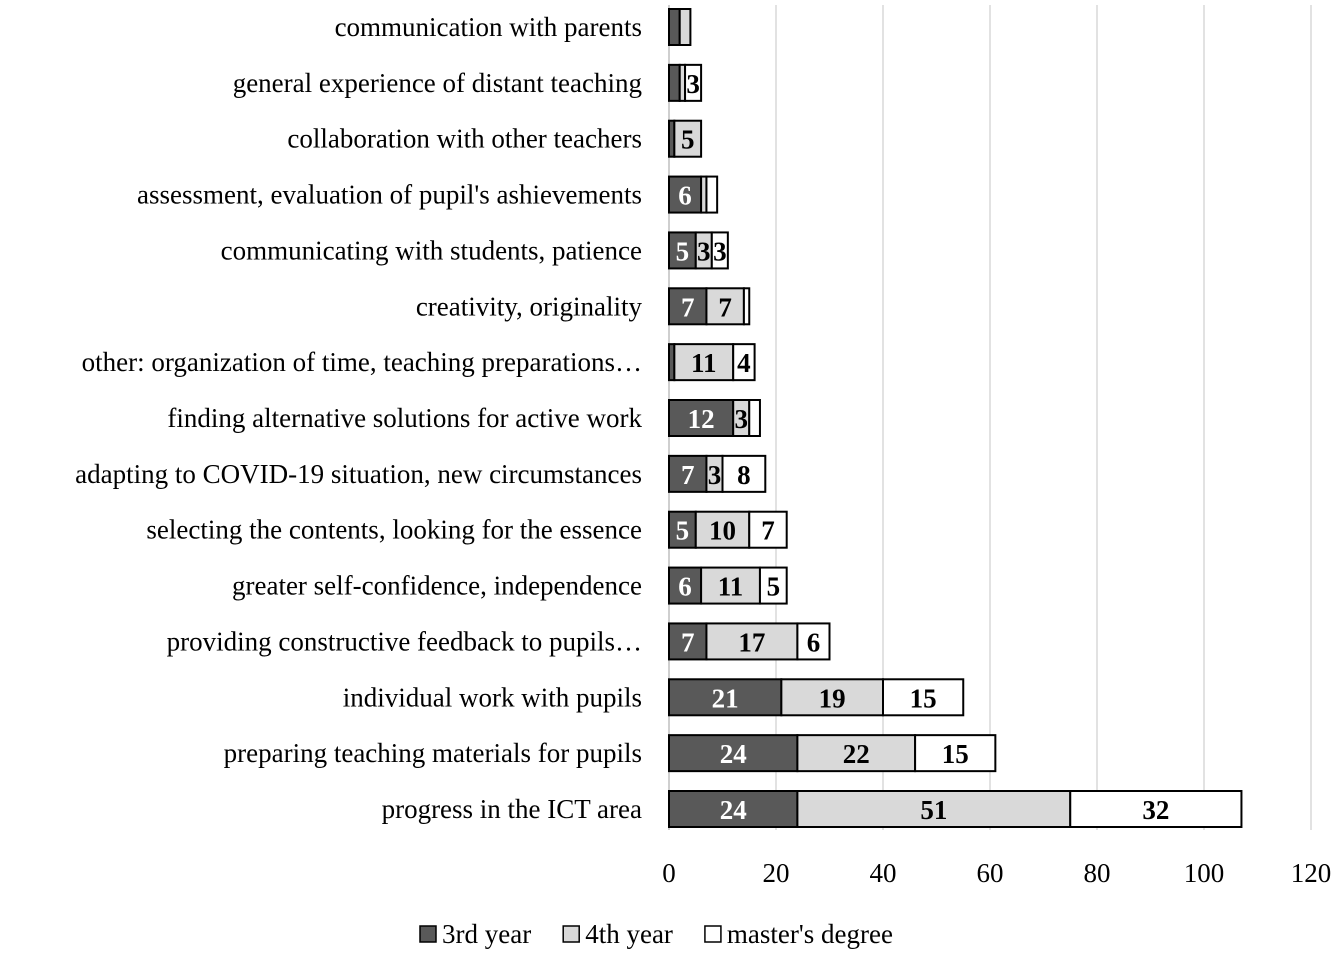  What do you see at coordinates (990, 873) in the screenshot?
I see `x-tick-label: 60` at bounding box center [990, 873].